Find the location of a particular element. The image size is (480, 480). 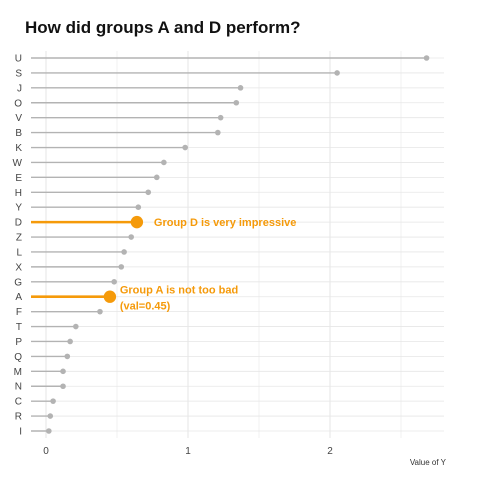

point-T is located at coordinates (76, 326).